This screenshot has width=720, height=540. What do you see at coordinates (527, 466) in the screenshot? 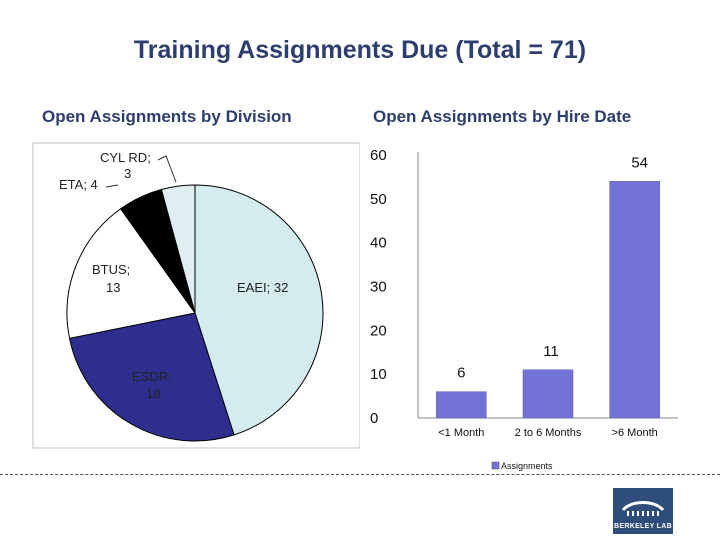
I see `legend-label: Assignments` at bounding box center [527, 466].